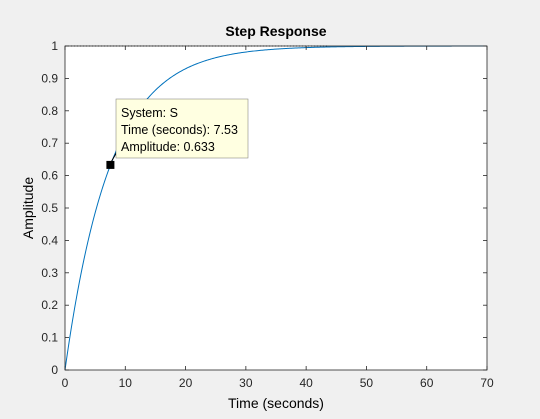 This screenshot has width=540, height=419. What do you see at coordinates (49, 111) in the screenshot?
I see `y-tick-label: 0.8` at bounding box center [49, 111].